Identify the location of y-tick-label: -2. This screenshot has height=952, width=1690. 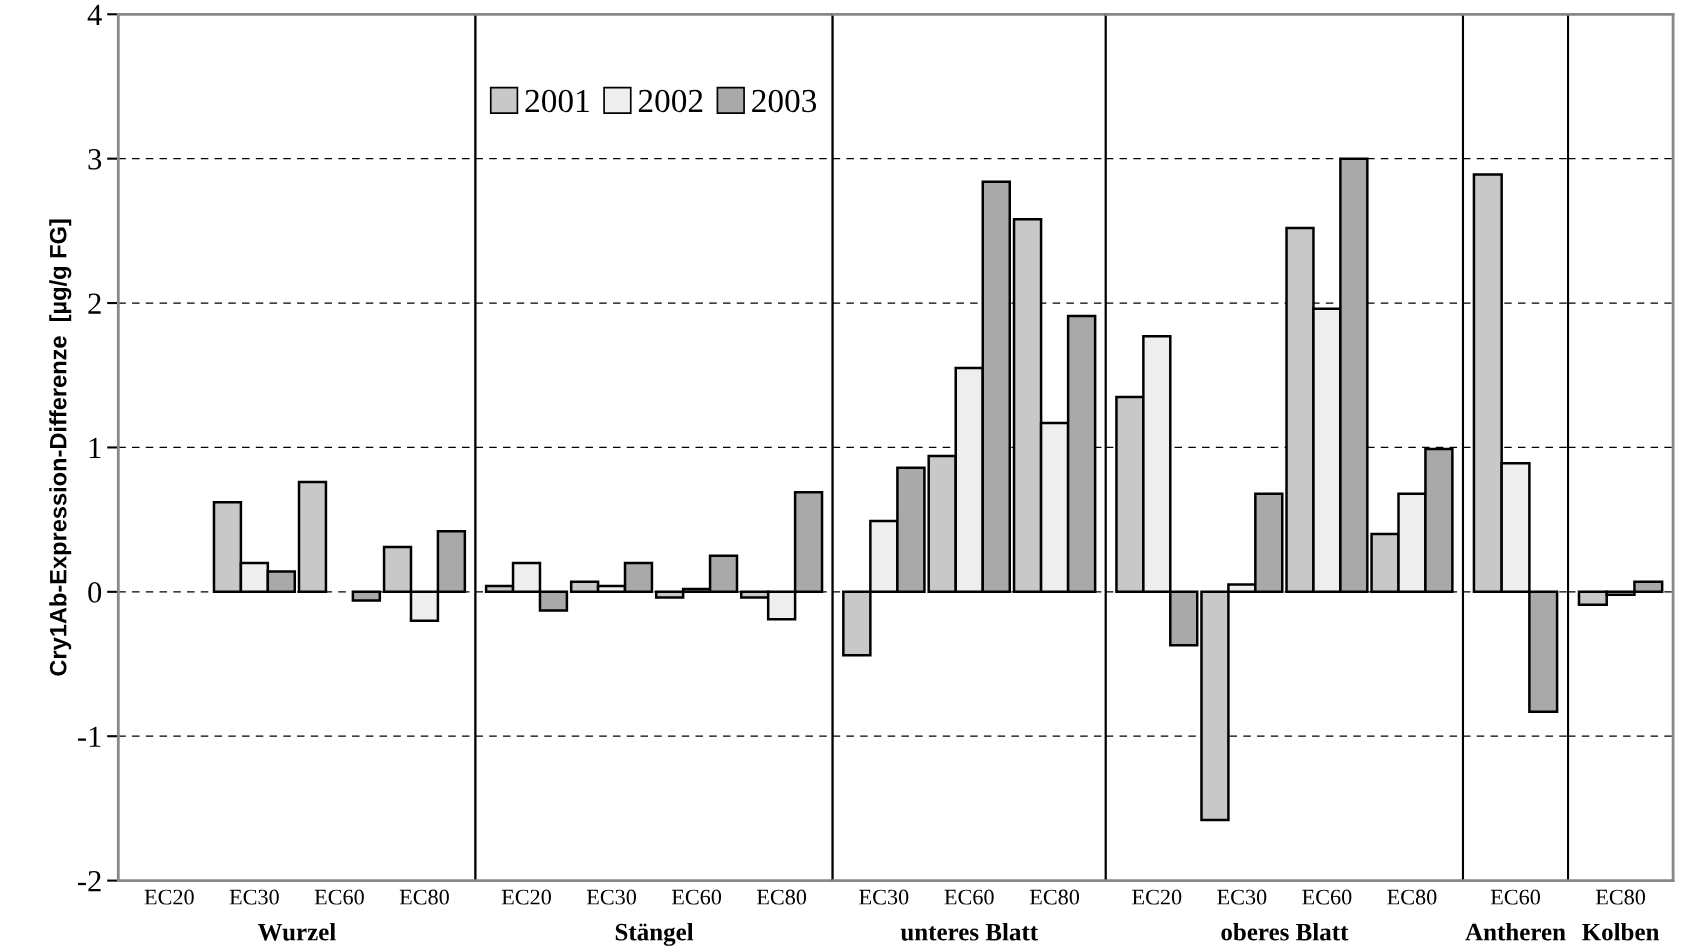
(89, 881).